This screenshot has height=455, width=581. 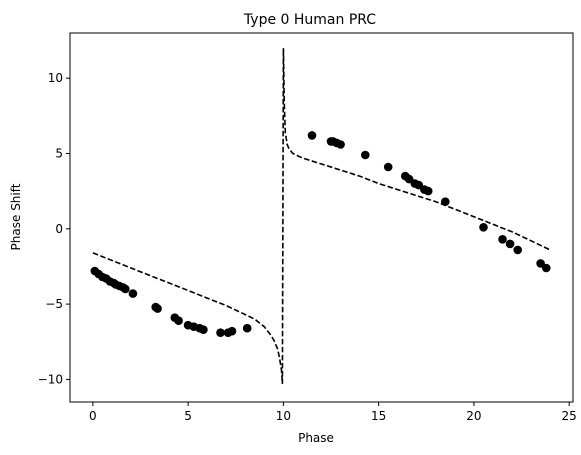 What do you see at coordinates (59, 229) in the screenshot?
I see `y-tick-label: 0` at bounding box center [59, 229].